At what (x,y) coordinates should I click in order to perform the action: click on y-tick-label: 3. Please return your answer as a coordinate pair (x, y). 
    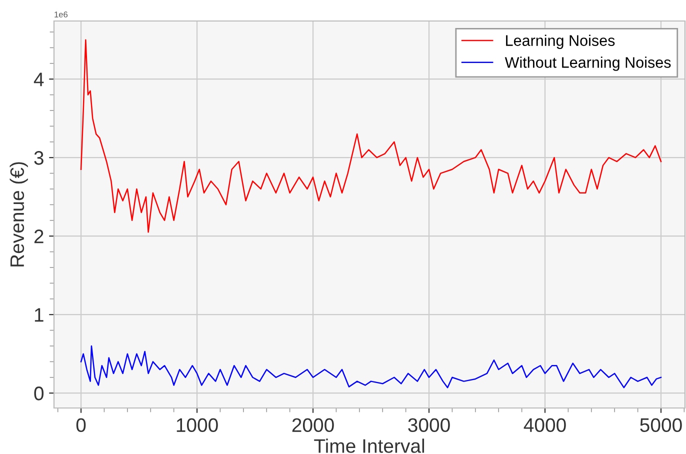
    Looking at the image, I should click on (39, 158).